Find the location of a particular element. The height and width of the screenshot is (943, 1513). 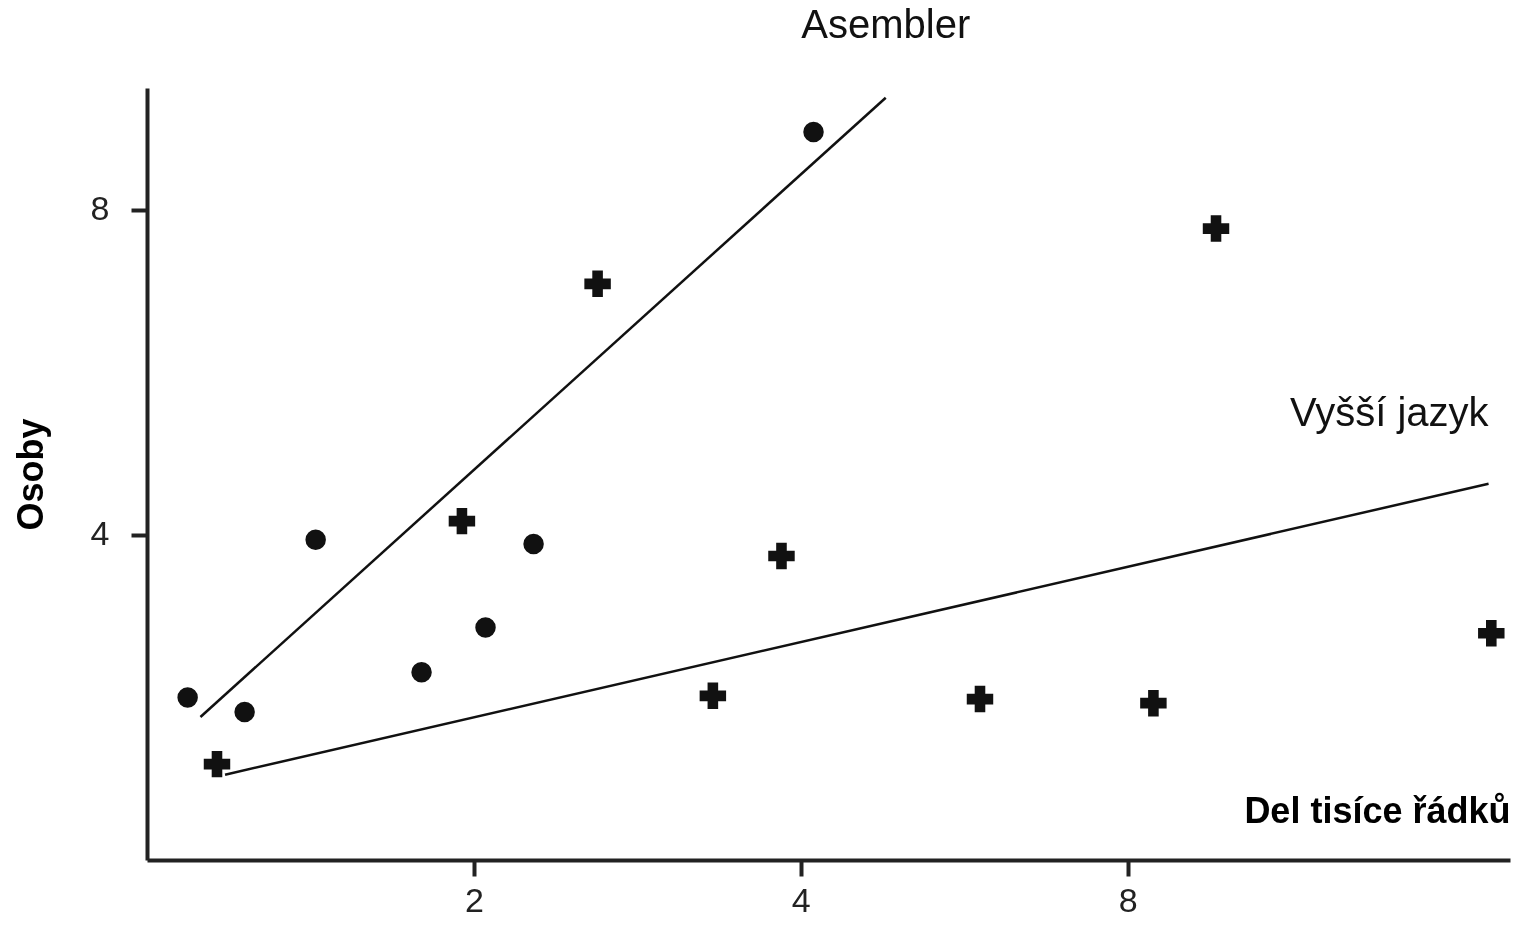

x-axis-title: Del tisíce řádků is located at coordinates (1377, 810).